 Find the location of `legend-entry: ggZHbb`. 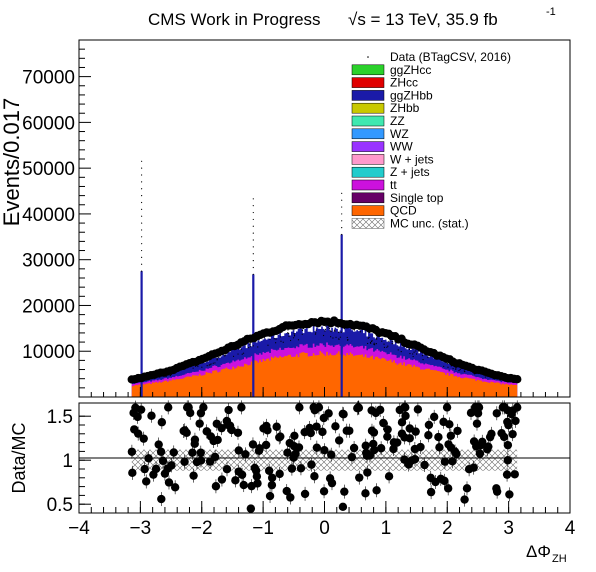

legend-entry: ggZHbb is located at coordinates (392, 95).